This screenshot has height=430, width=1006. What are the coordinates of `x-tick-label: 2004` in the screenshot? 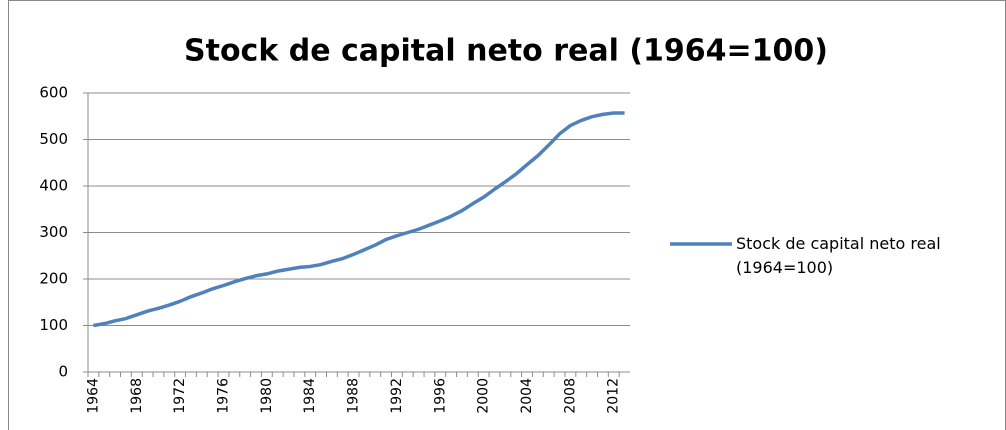 It's located at (527, 396).